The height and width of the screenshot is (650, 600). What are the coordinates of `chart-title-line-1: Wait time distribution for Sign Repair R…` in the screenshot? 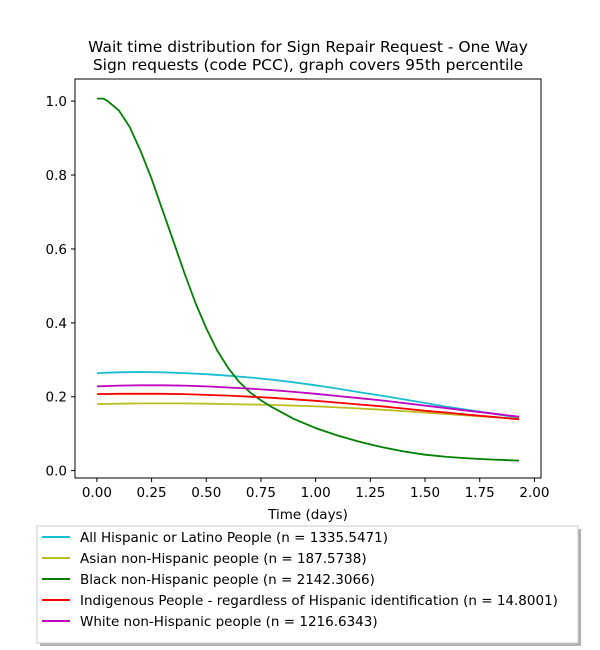 It's located at (308, 47).